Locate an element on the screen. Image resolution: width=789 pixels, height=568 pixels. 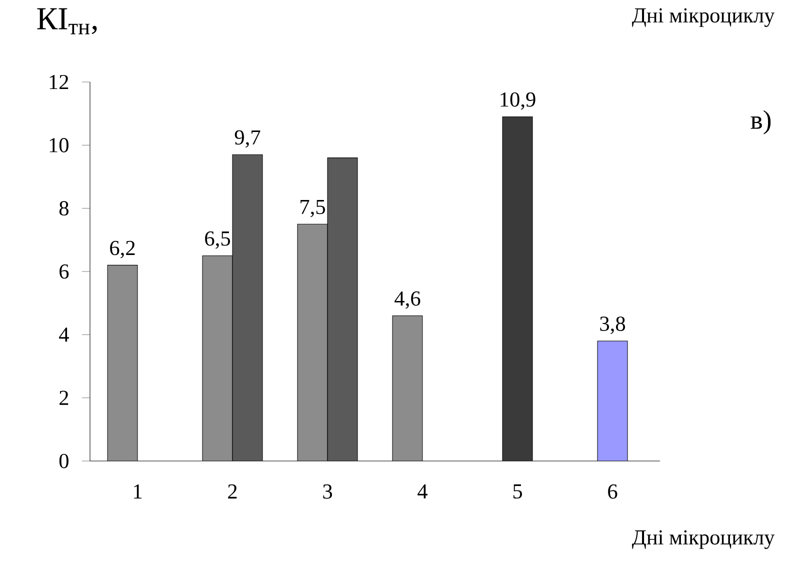
data-label: 10,9 is located at coordinates (518, 101).